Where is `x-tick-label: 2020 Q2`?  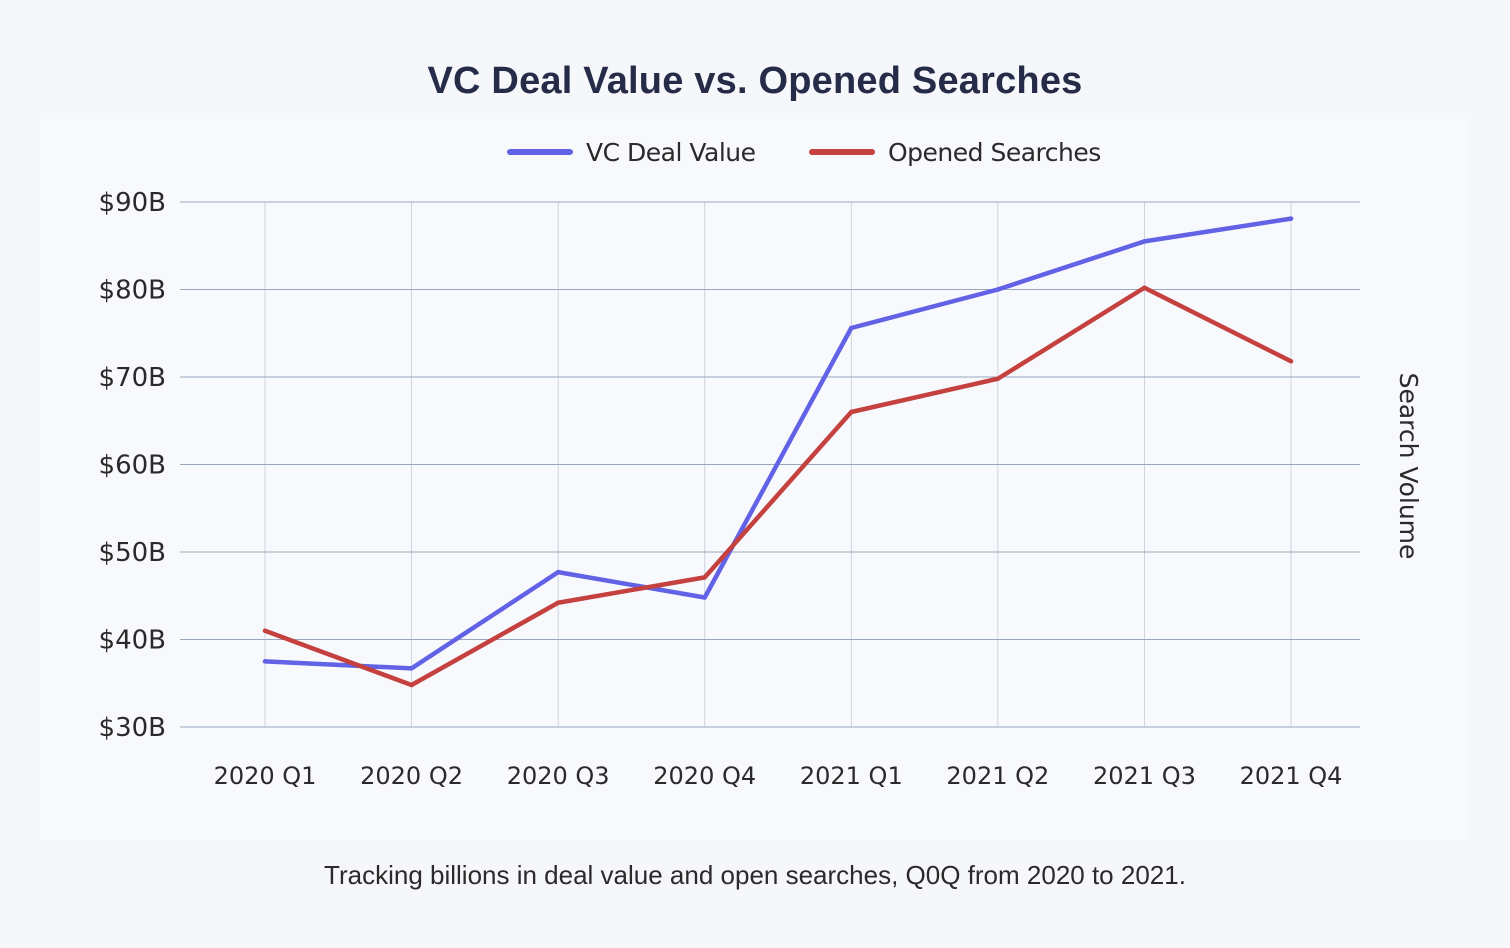 x-tick-label: 2020 Q2 is located at coordinates (411, 776).